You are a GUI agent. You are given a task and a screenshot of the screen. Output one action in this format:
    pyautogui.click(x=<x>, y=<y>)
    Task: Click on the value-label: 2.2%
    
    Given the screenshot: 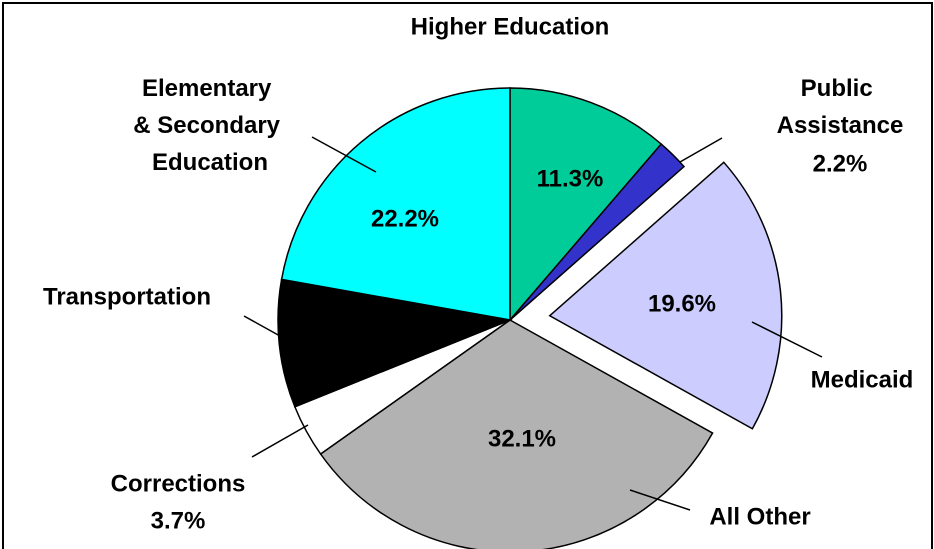 What is the action you would take?
    pyautogui.click(x=840, y=163)
    